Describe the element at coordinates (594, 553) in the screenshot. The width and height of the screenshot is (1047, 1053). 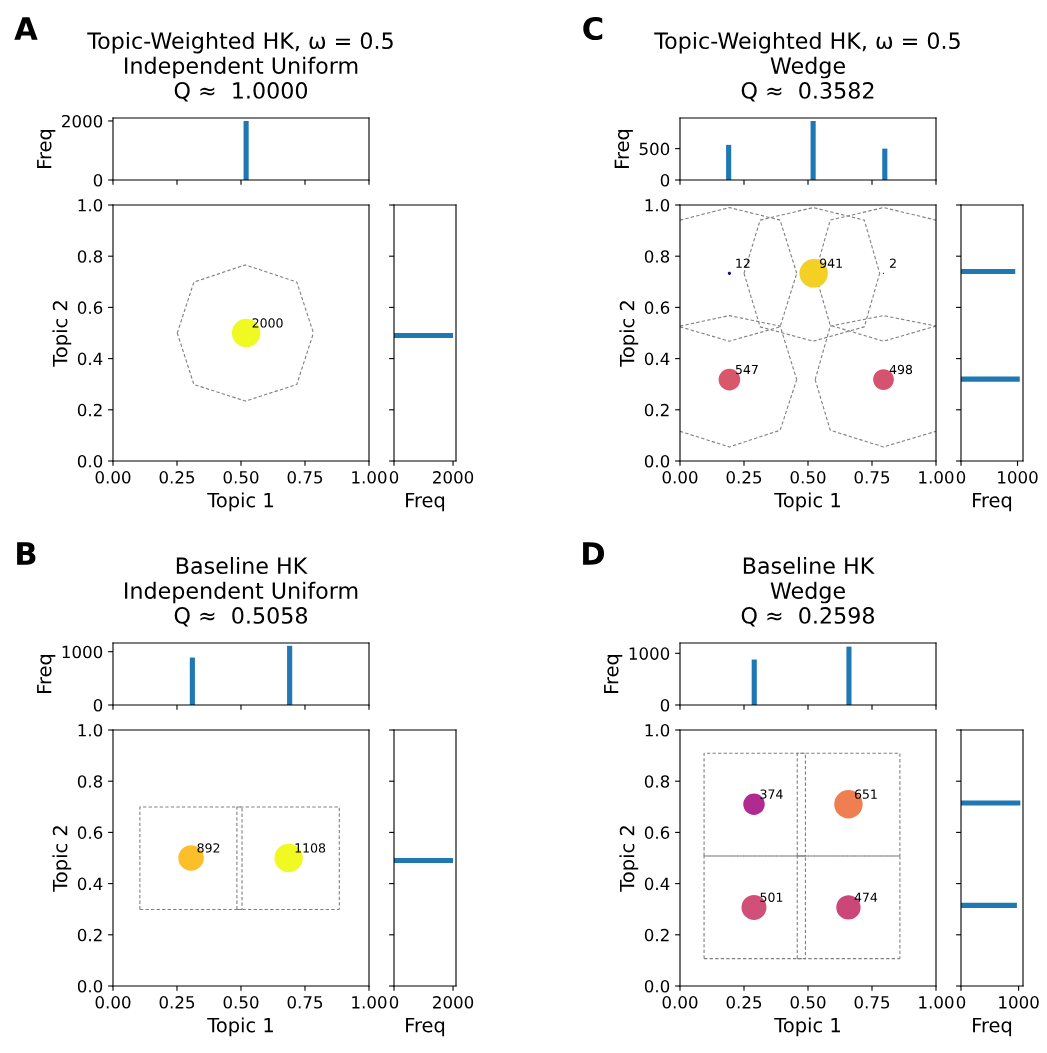
I see `text: D` at that location.